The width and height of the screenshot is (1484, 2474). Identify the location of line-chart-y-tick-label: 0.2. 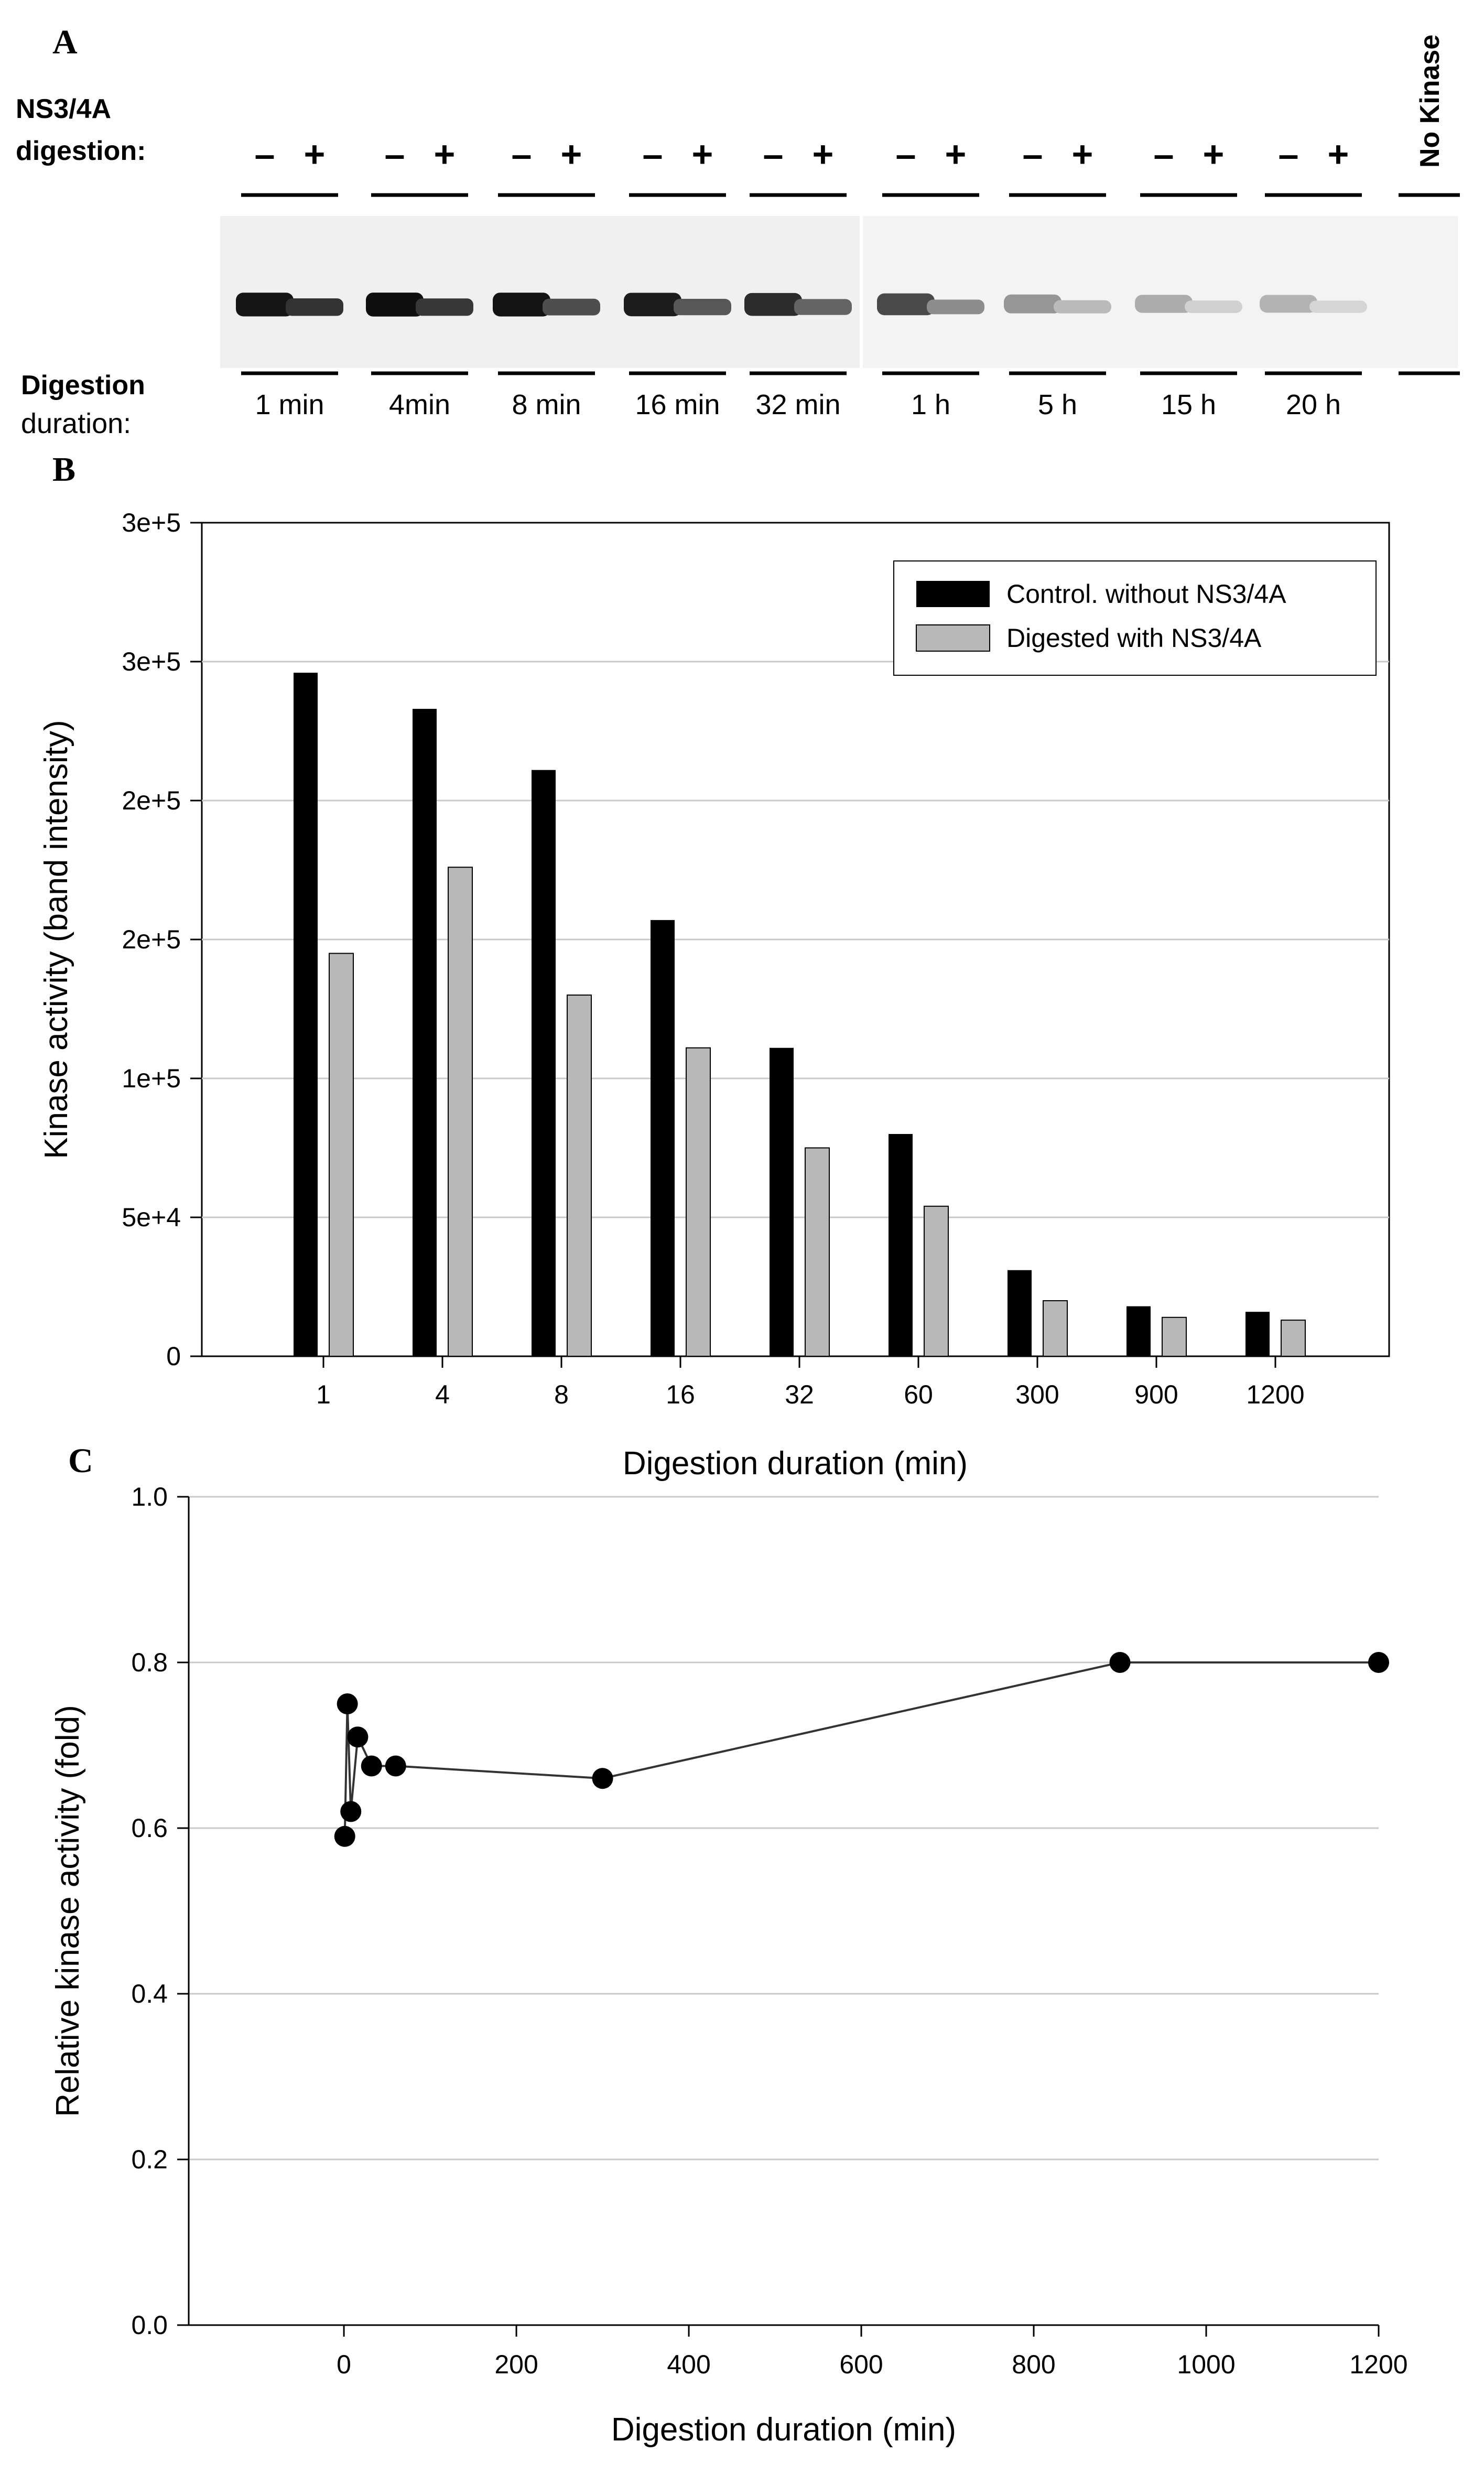
(149, 2159).